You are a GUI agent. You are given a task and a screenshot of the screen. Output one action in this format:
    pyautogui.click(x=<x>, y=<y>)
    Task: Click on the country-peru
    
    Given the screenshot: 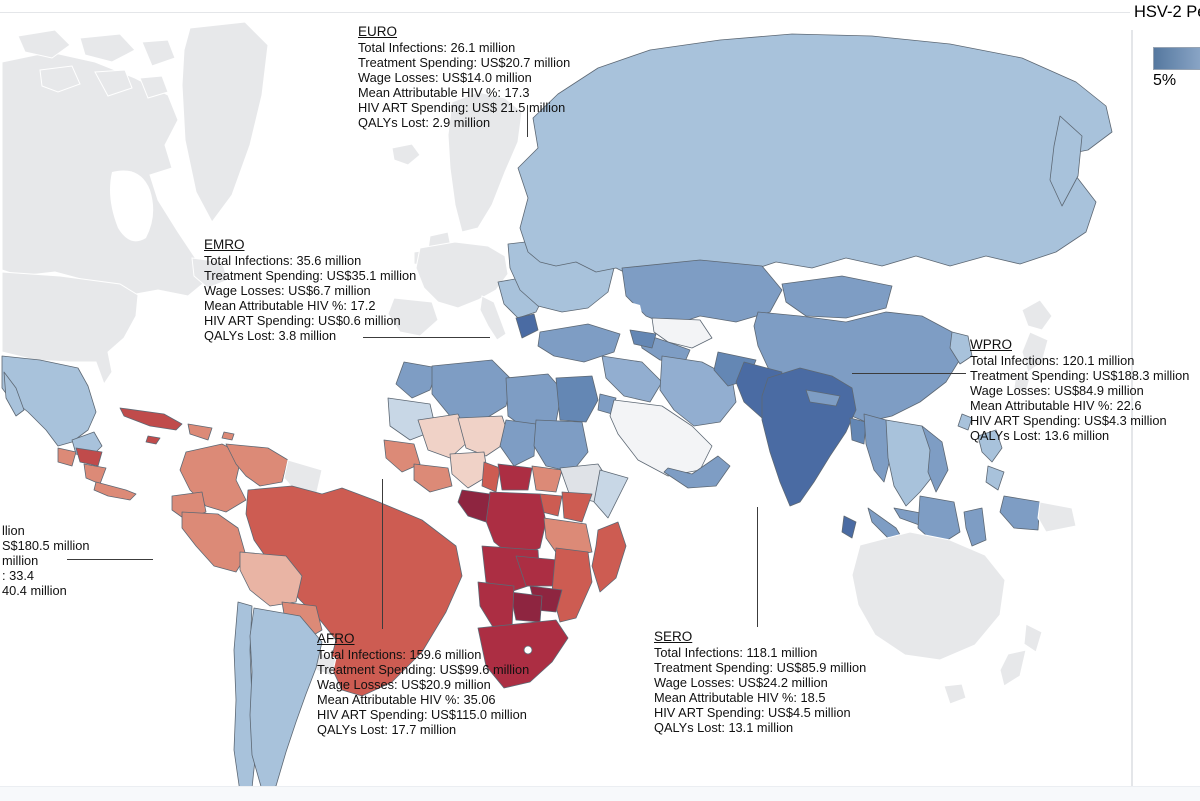 What is the action you would take?
    pyautogui.click(x=214, y=542)
    